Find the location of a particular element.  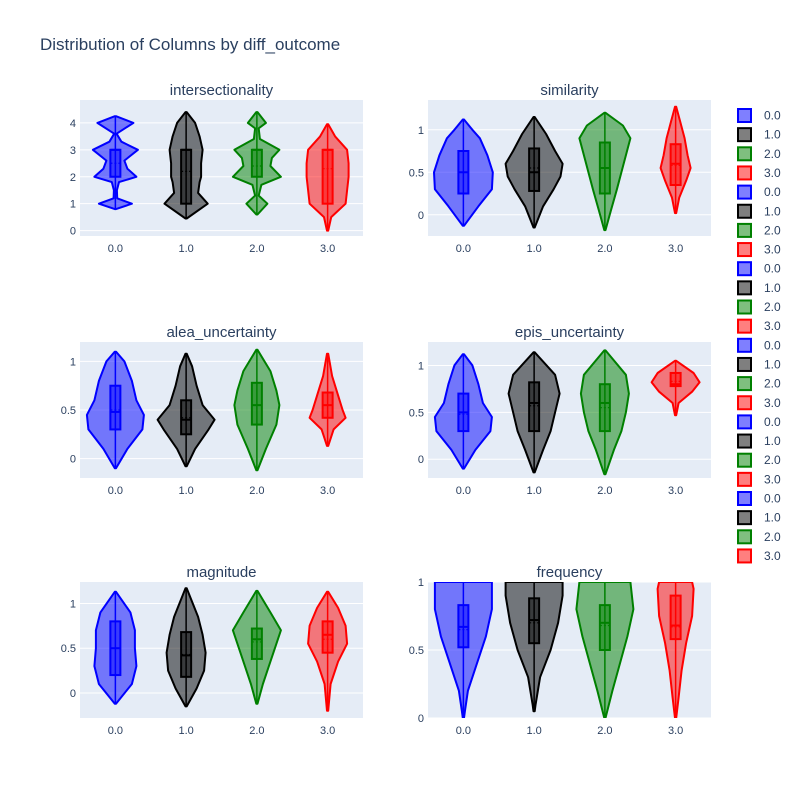

chart-title: Distribution of Columns by diff_outcome is located at coordinates (190, 44).